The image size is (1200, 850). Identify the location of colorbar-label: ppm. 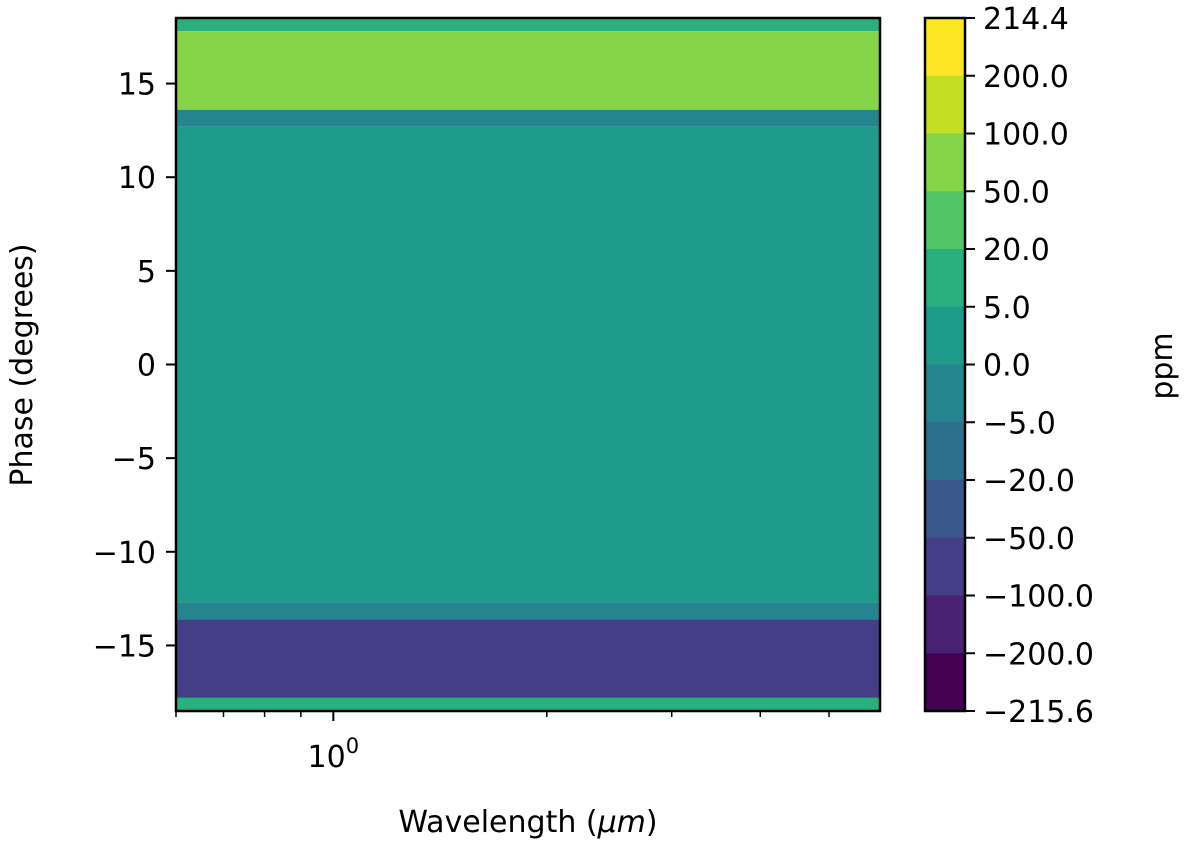
(1162, 365).